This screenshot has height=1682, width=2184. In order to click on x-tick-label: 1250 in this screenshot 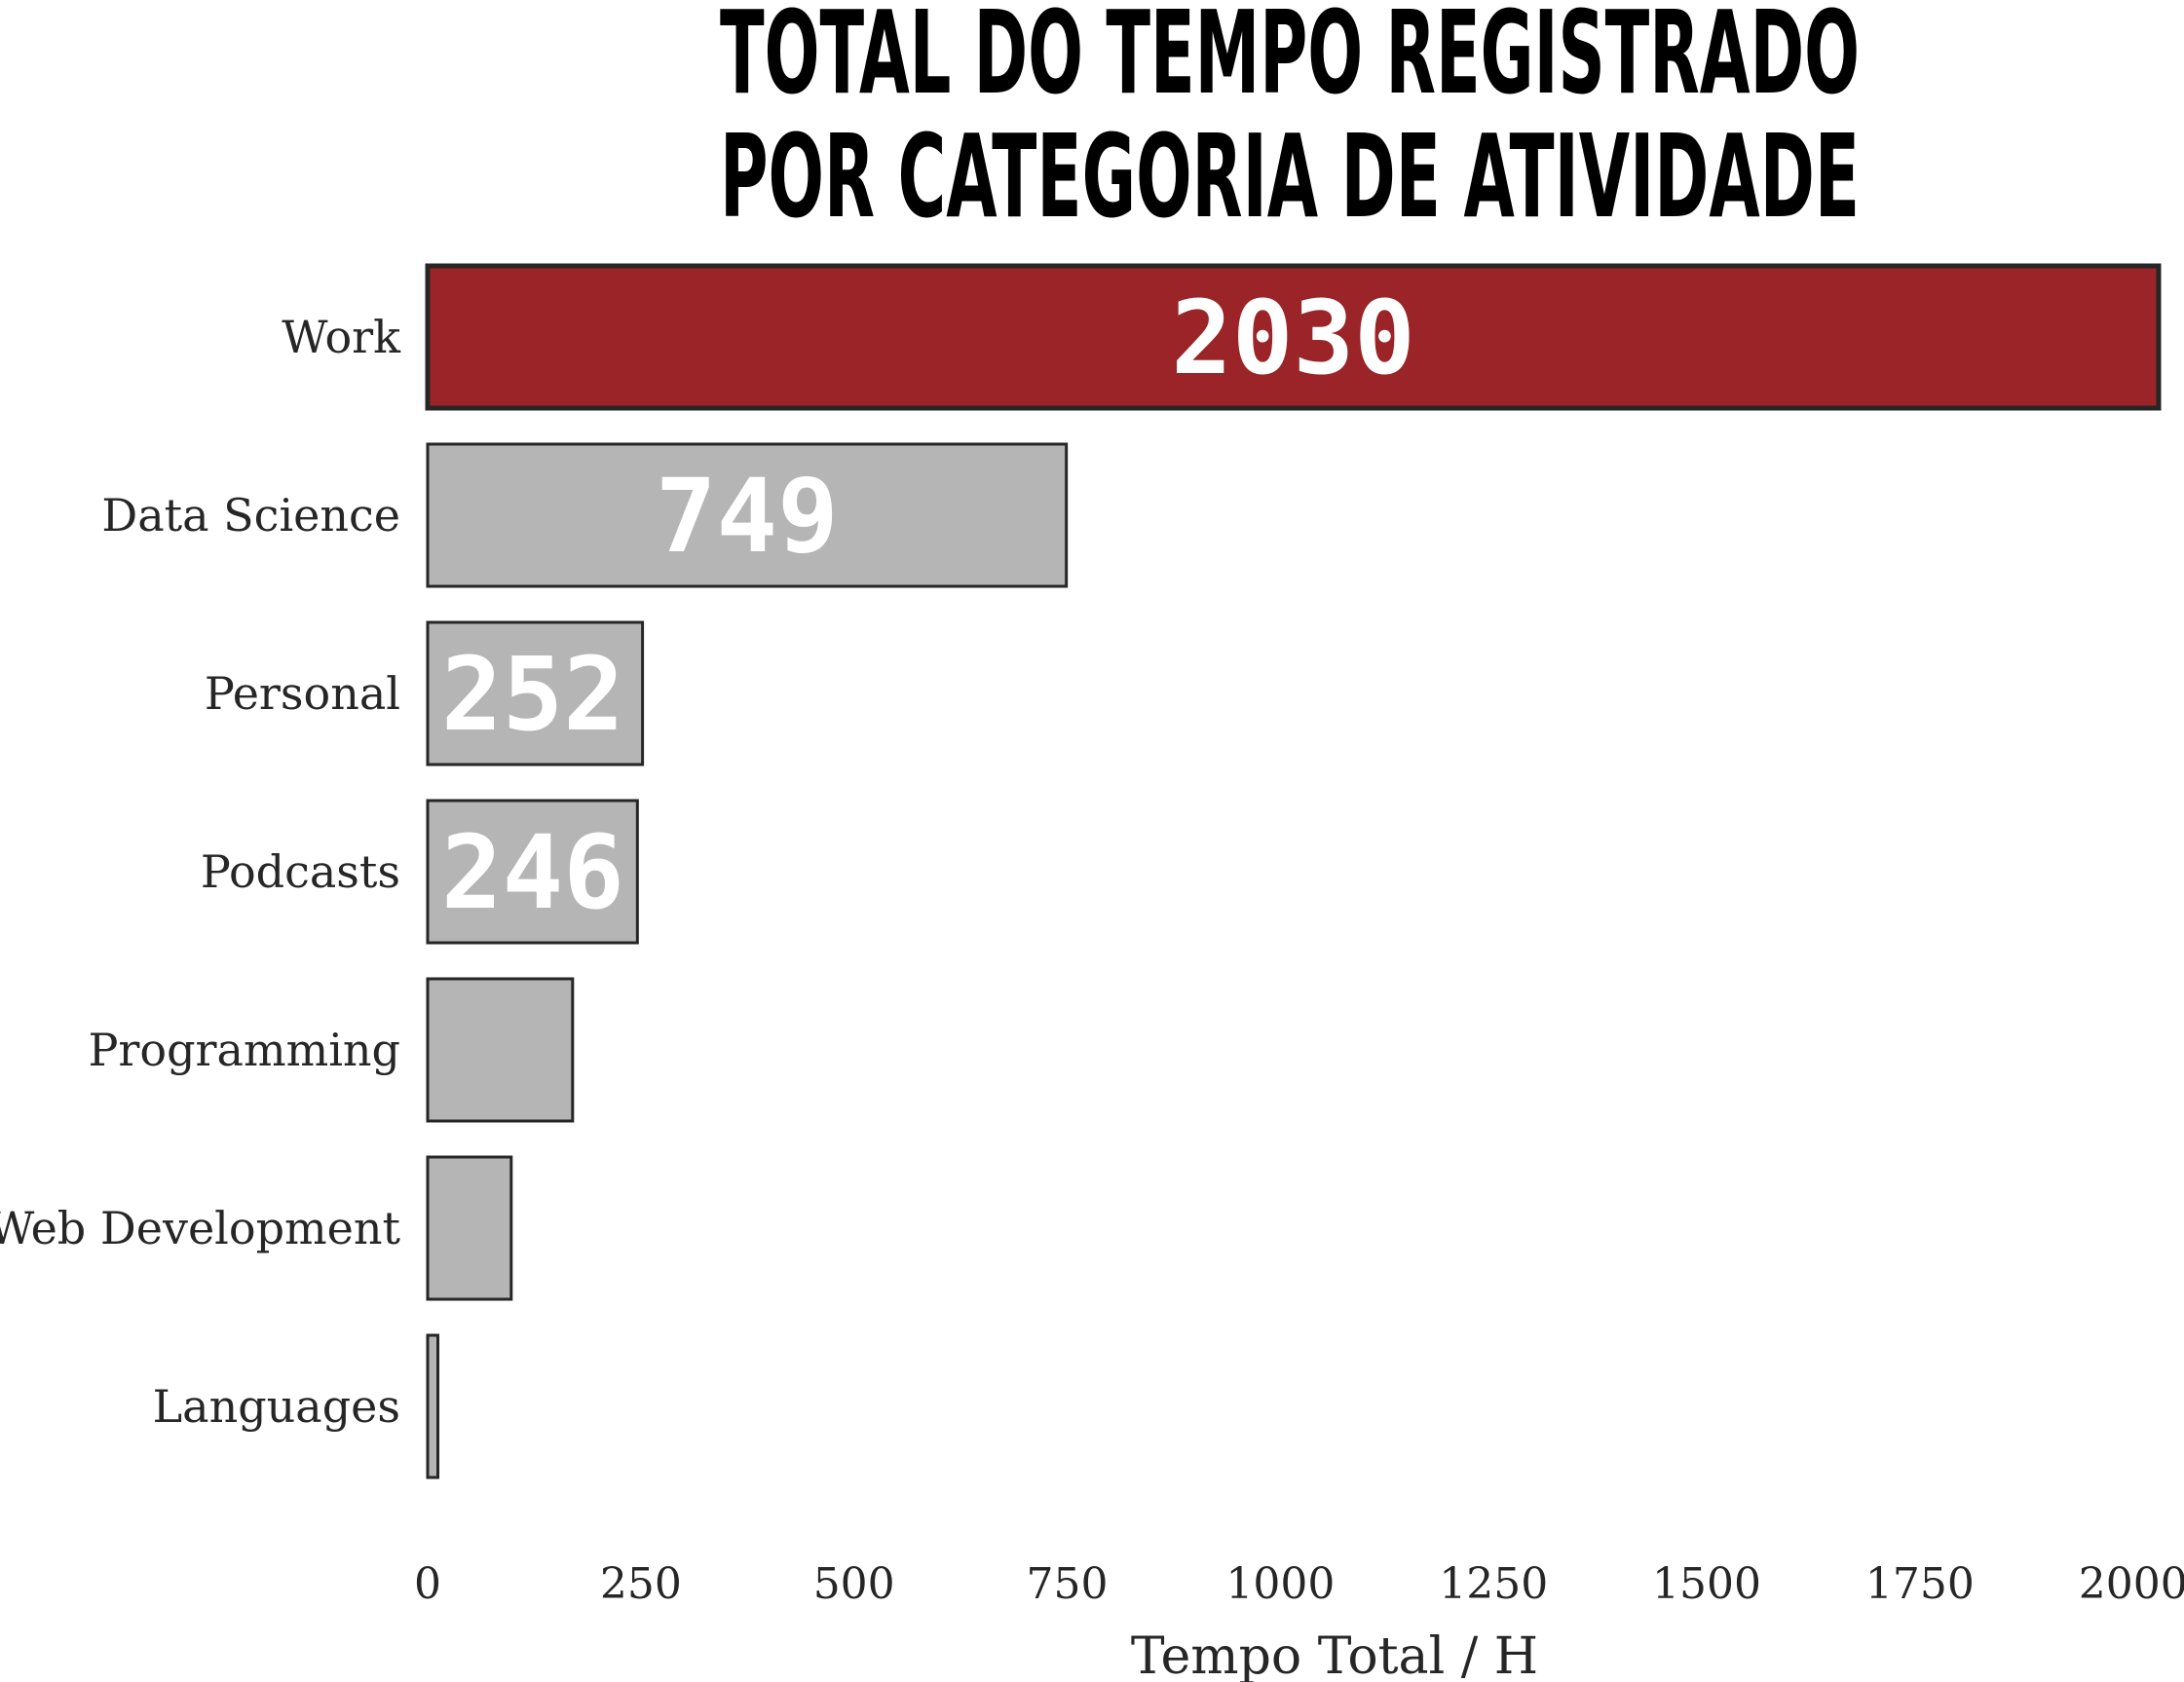, I will do `click(1493, 1584)`.